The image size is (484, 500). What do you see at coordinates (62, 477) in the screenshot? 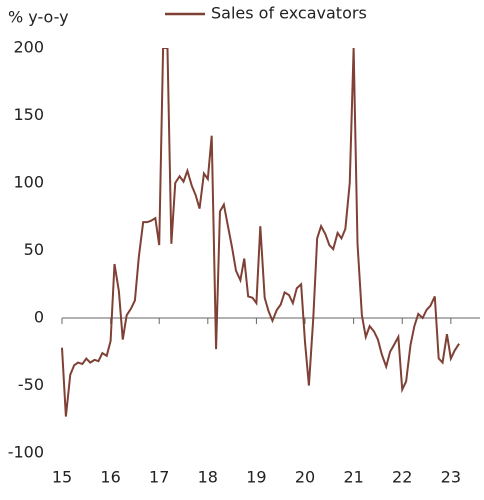
I see `x-tick-label: 15` at bounding box center [62, 477].